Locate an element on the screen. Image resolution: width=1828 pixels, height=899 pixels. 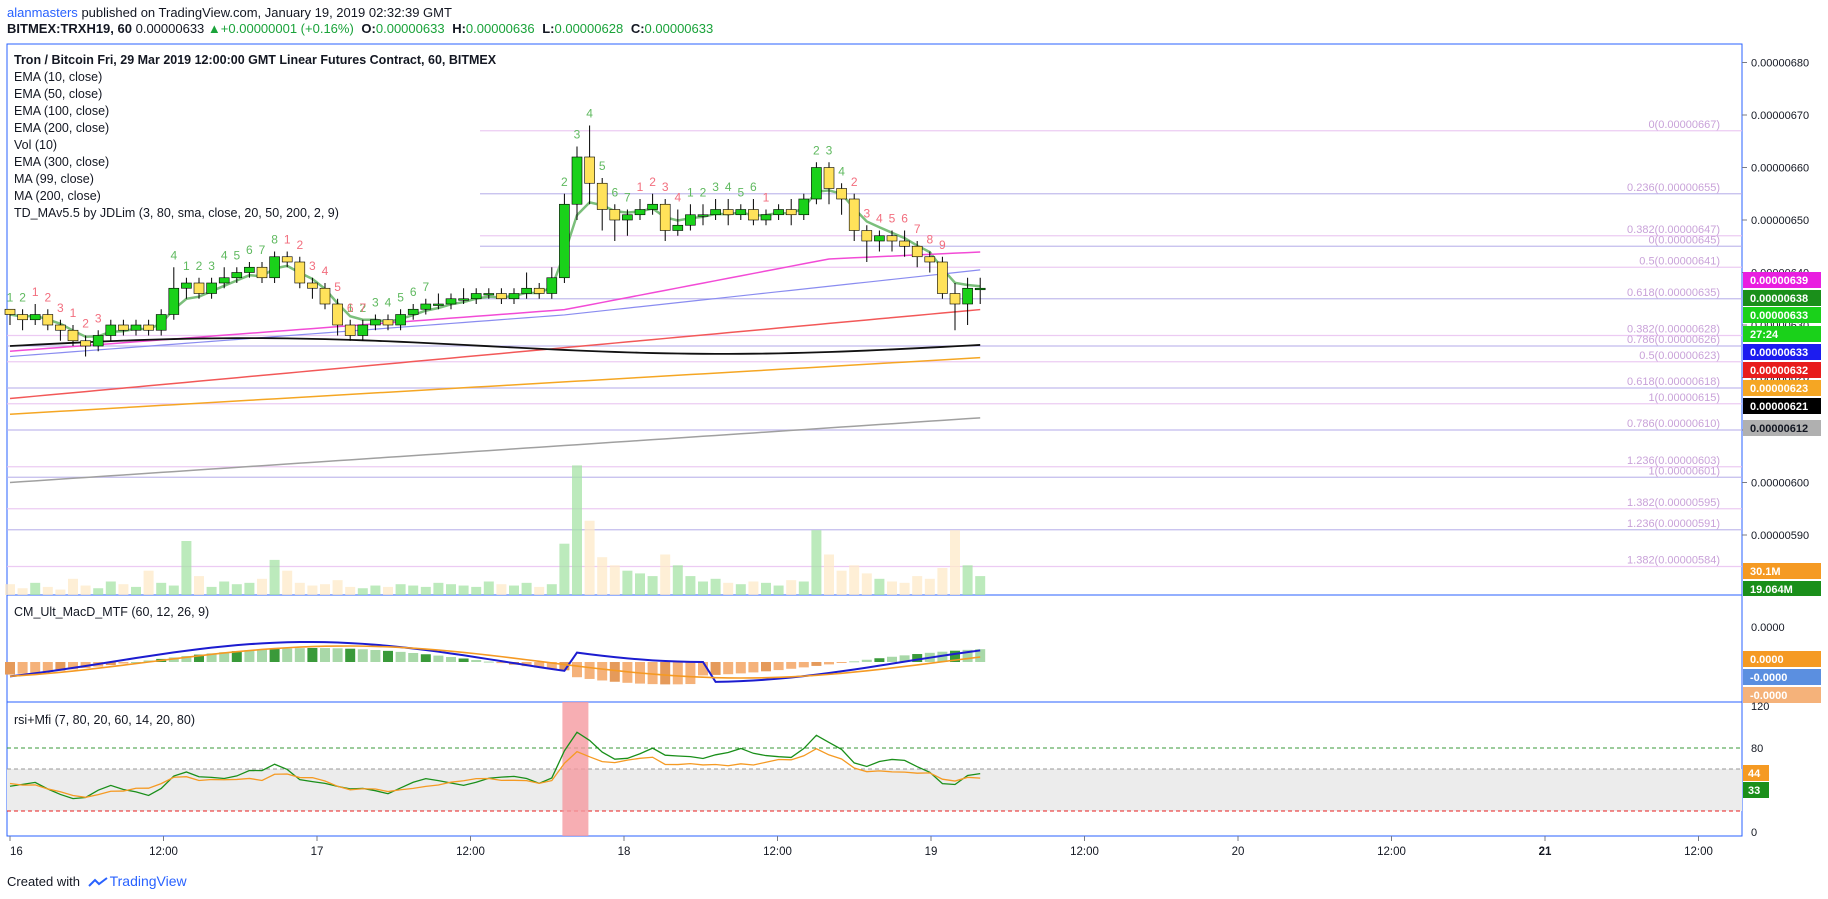
x-tick-label: 18 is located at coordinates (624, 852).